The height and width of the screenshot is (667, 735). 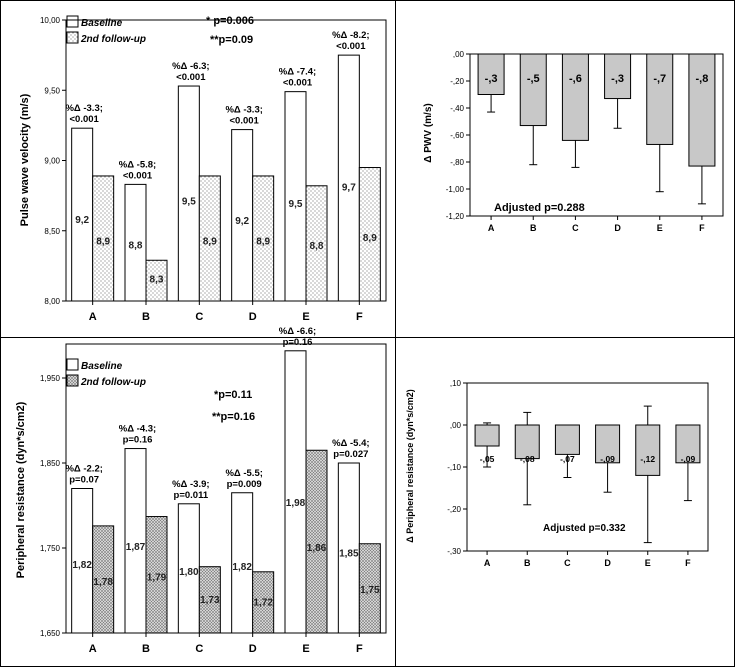 I want to click on dpwv-plot-frame, so click(x=596, y=135).